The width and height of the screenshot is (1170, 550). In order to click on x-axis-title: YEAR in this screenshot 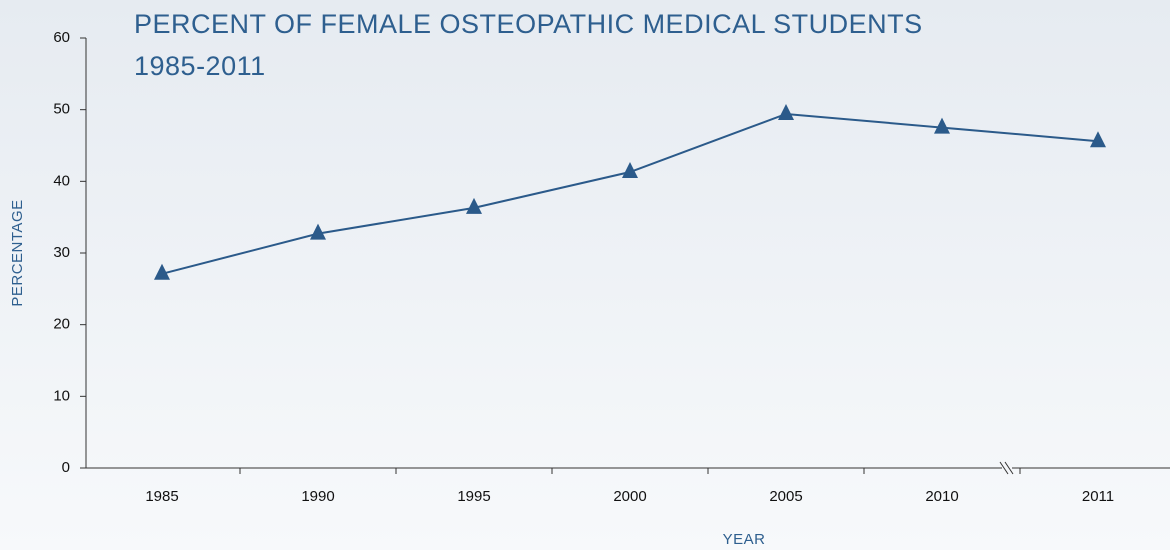, I will do `click(744, 539)`.